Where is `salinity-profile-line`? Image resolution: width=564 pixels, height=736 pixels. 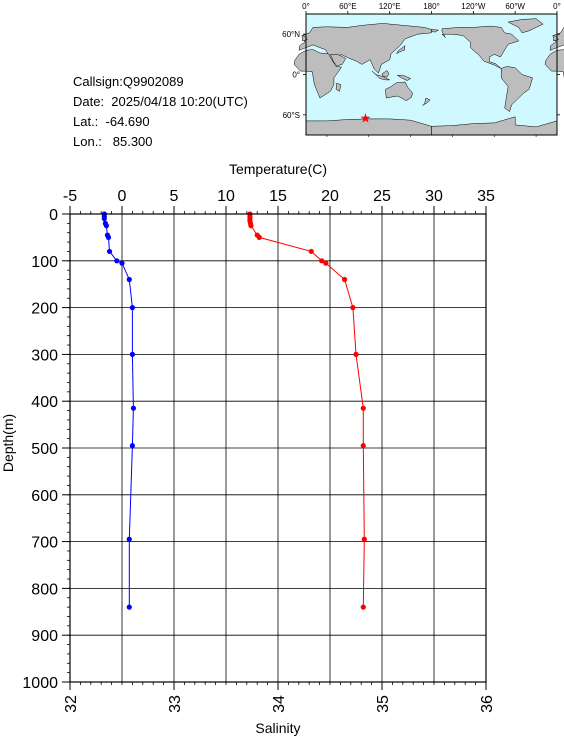 salinity-profile-line is located at coordinates (118, 411).